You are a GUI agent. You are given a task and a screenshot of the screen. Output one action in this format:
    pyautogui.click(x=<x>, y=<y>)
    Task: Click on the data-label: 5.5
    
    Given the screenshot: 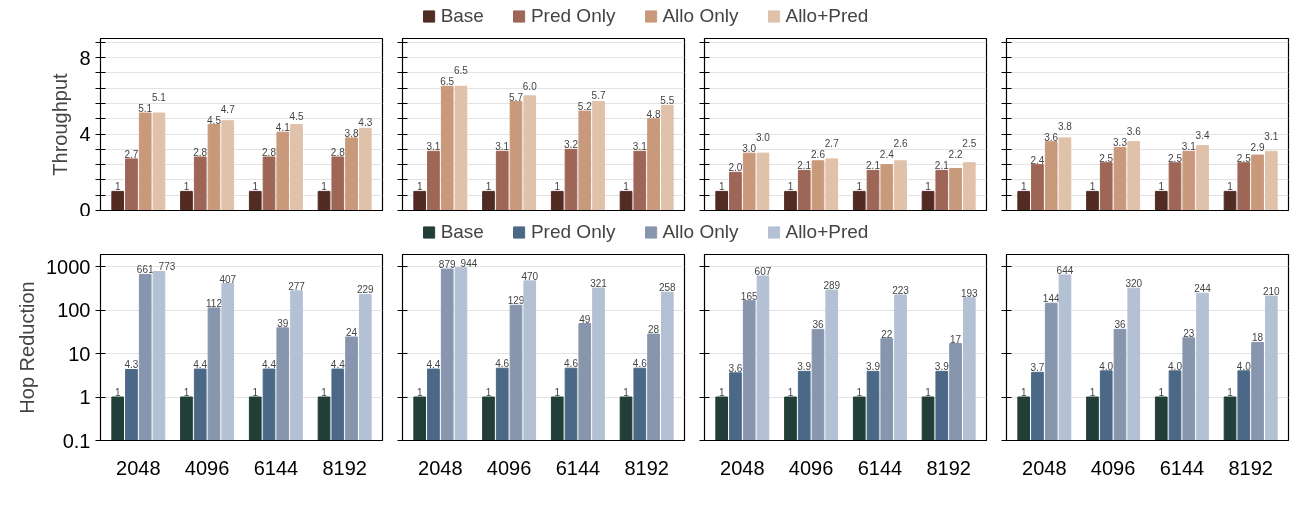 What is the action you would take?
    pyautogui.click(x=667, y=101)
    